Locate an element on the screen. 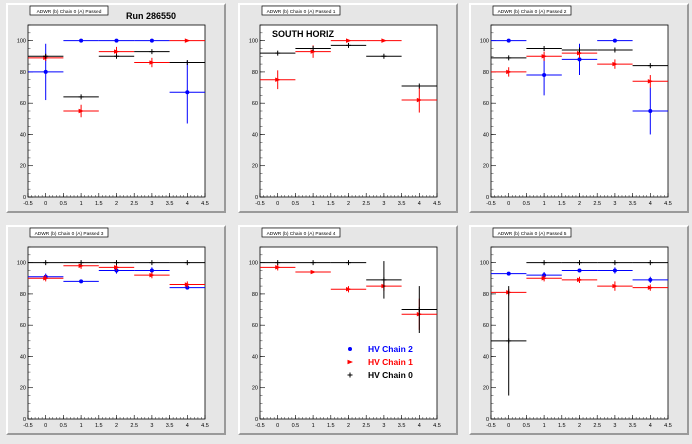 The width and height of the screenshot is (692, 444). y-tick-label: 100 is located at coordinates (21, 264).